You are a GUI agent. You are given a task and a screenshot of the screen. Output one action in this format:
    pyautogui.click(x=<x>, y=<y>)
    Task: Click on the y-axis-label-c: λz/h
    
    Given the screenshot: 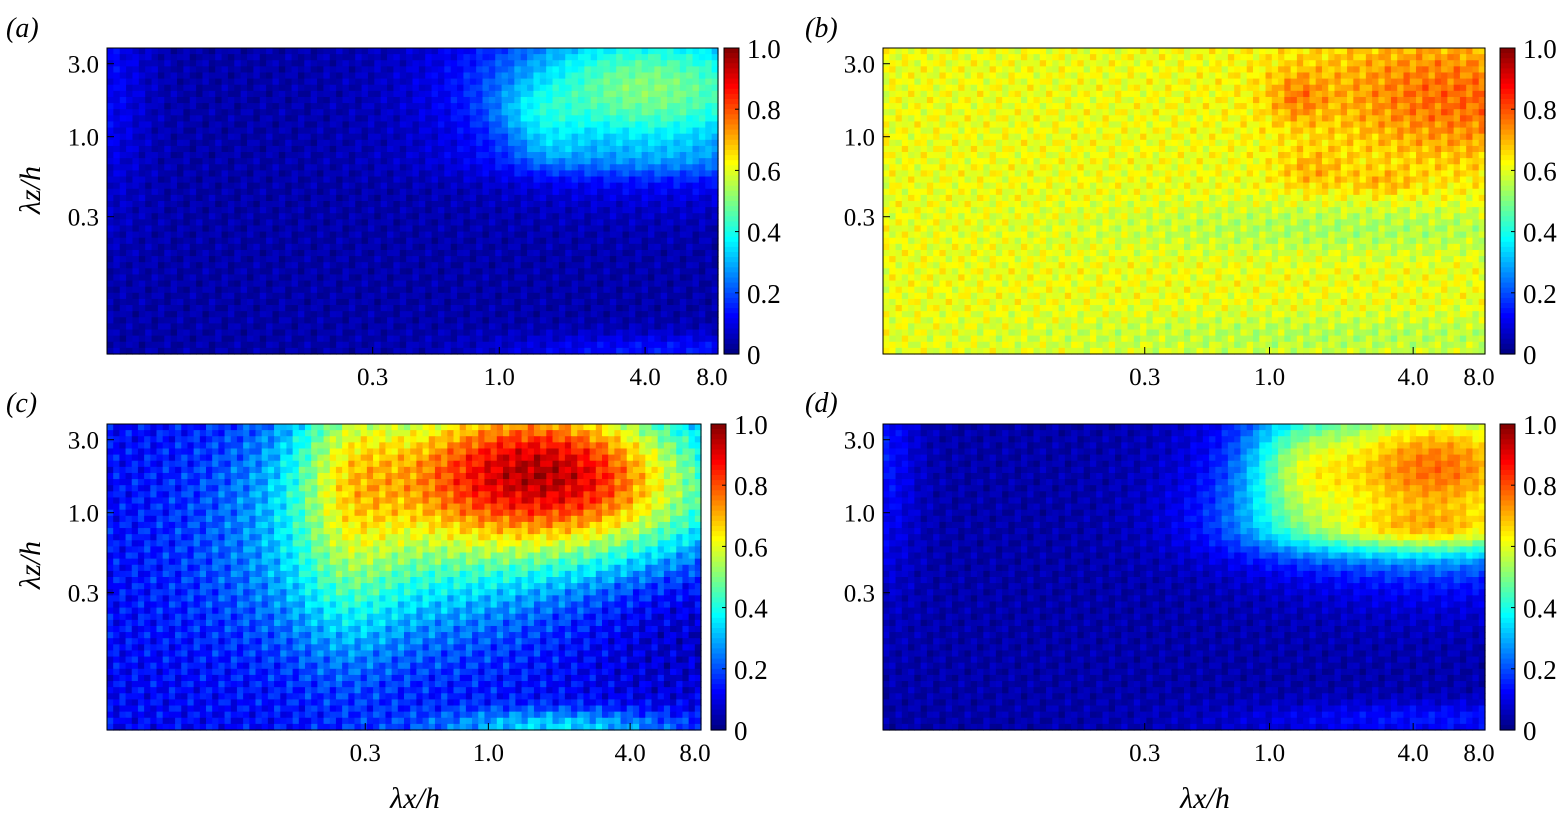 What is the action you would take?
    pyautogui.click(x=30, y=565)
    